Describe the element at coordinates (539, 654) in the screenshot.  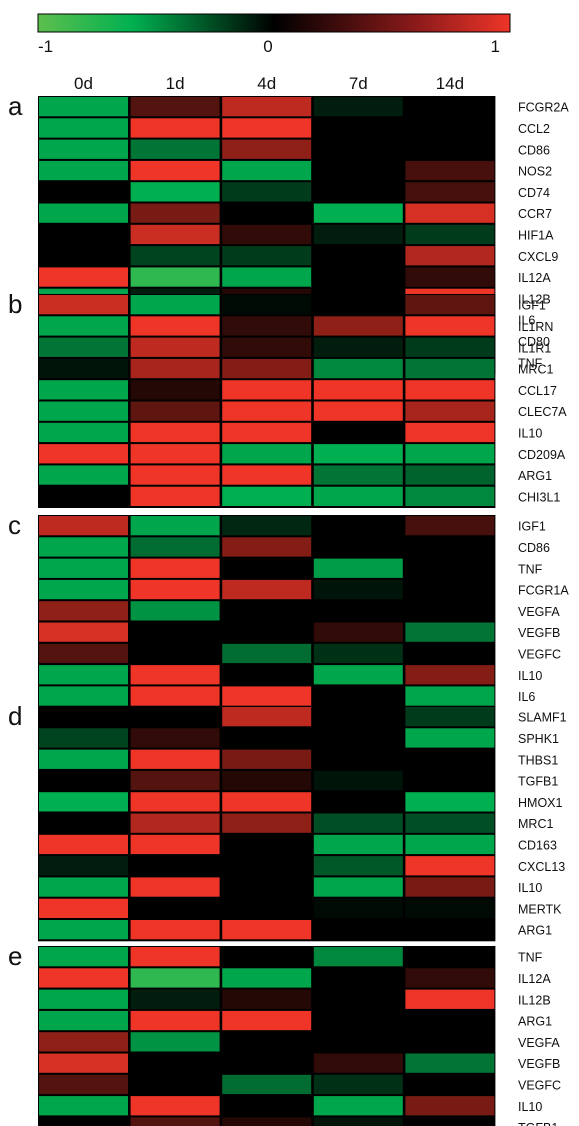
I see `row-label-VEGFC: VEGFC` at that location.